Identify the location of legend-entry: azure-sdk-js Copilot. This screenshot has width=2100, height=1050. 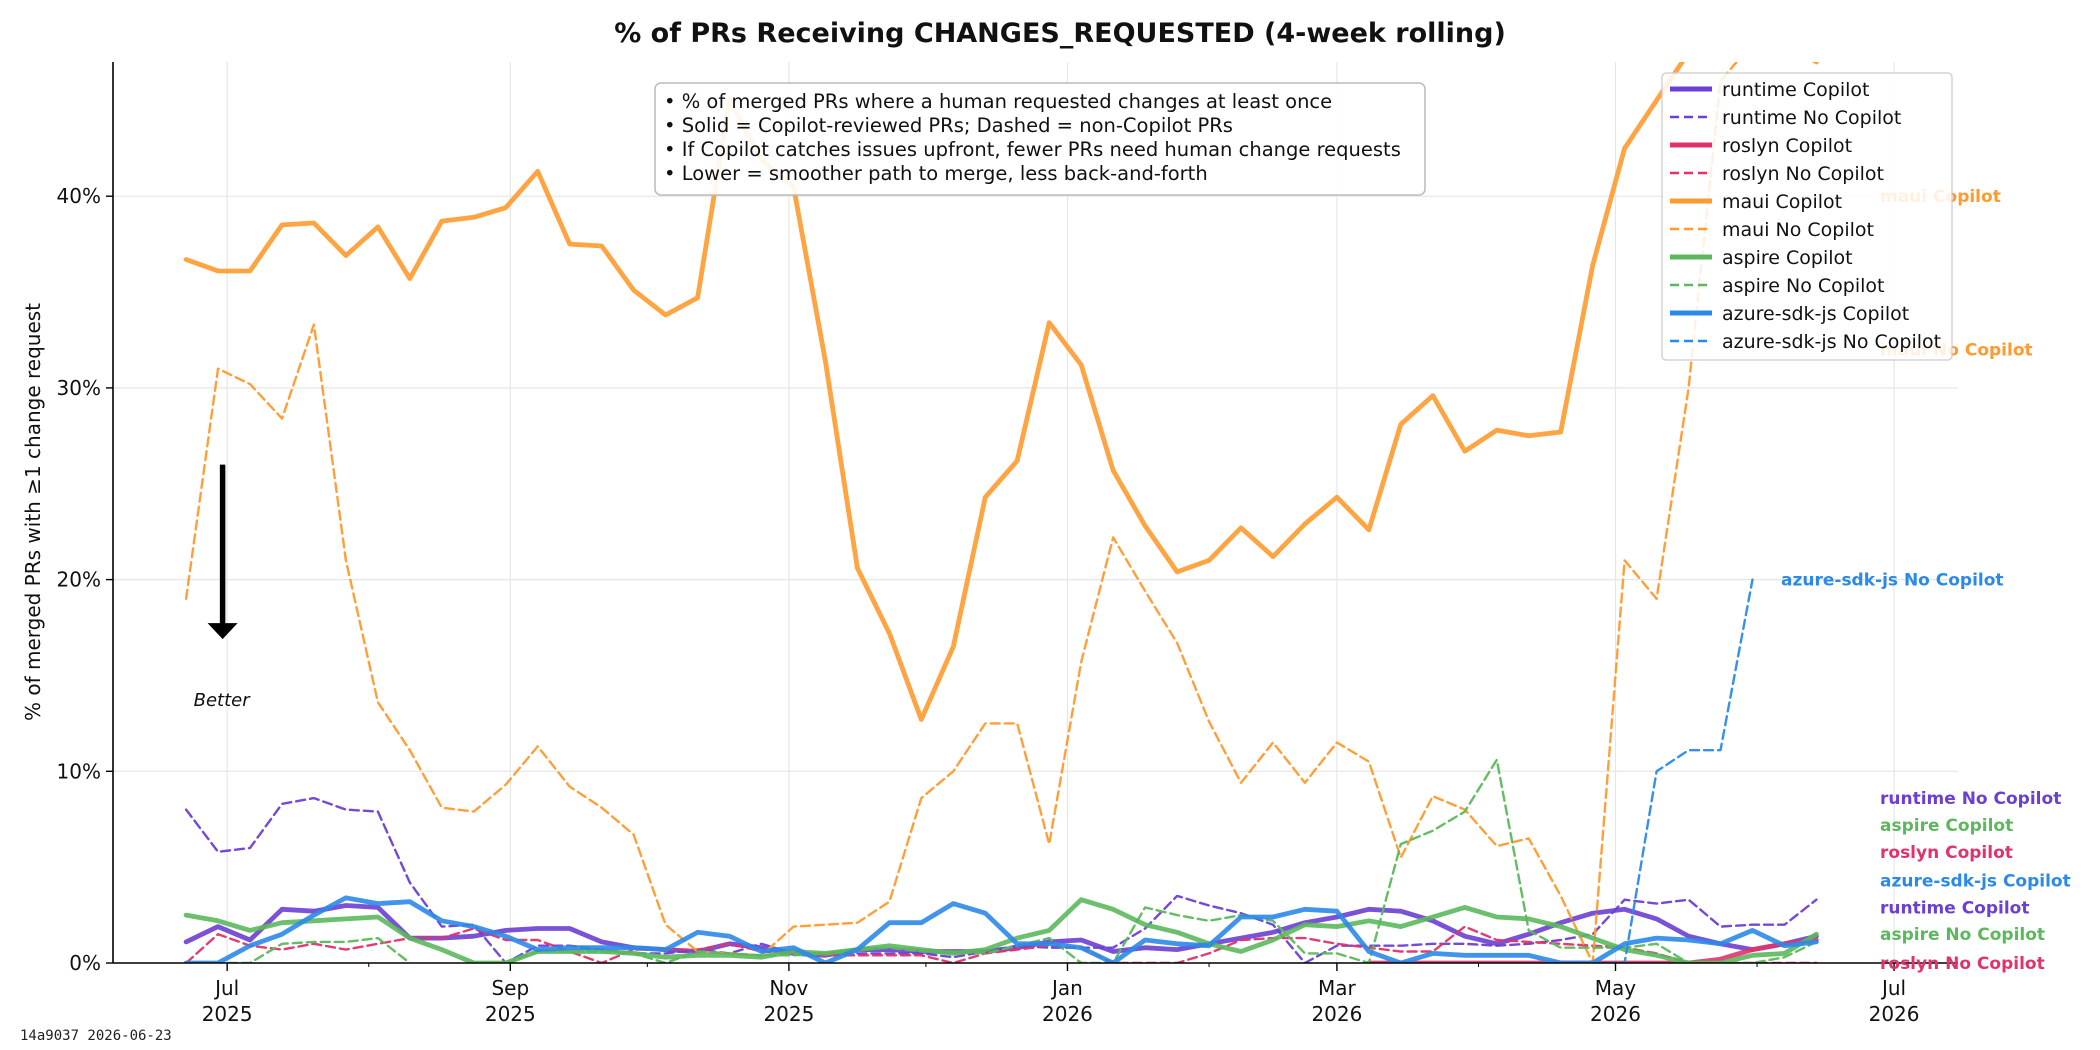
(1815, 314).